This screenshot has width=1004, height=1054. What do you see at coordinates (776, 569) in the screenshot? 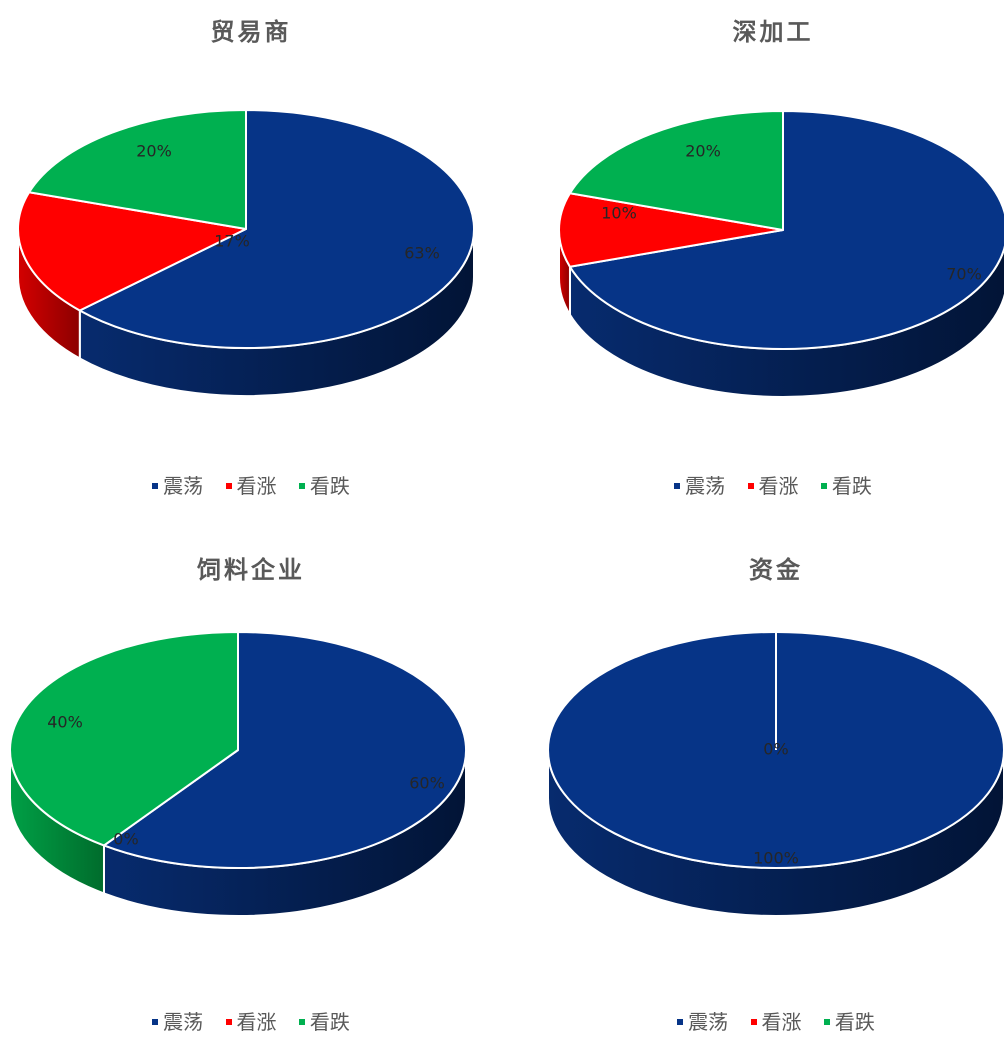
I see `chart-title: 资金` at bounding box center [776, 569].